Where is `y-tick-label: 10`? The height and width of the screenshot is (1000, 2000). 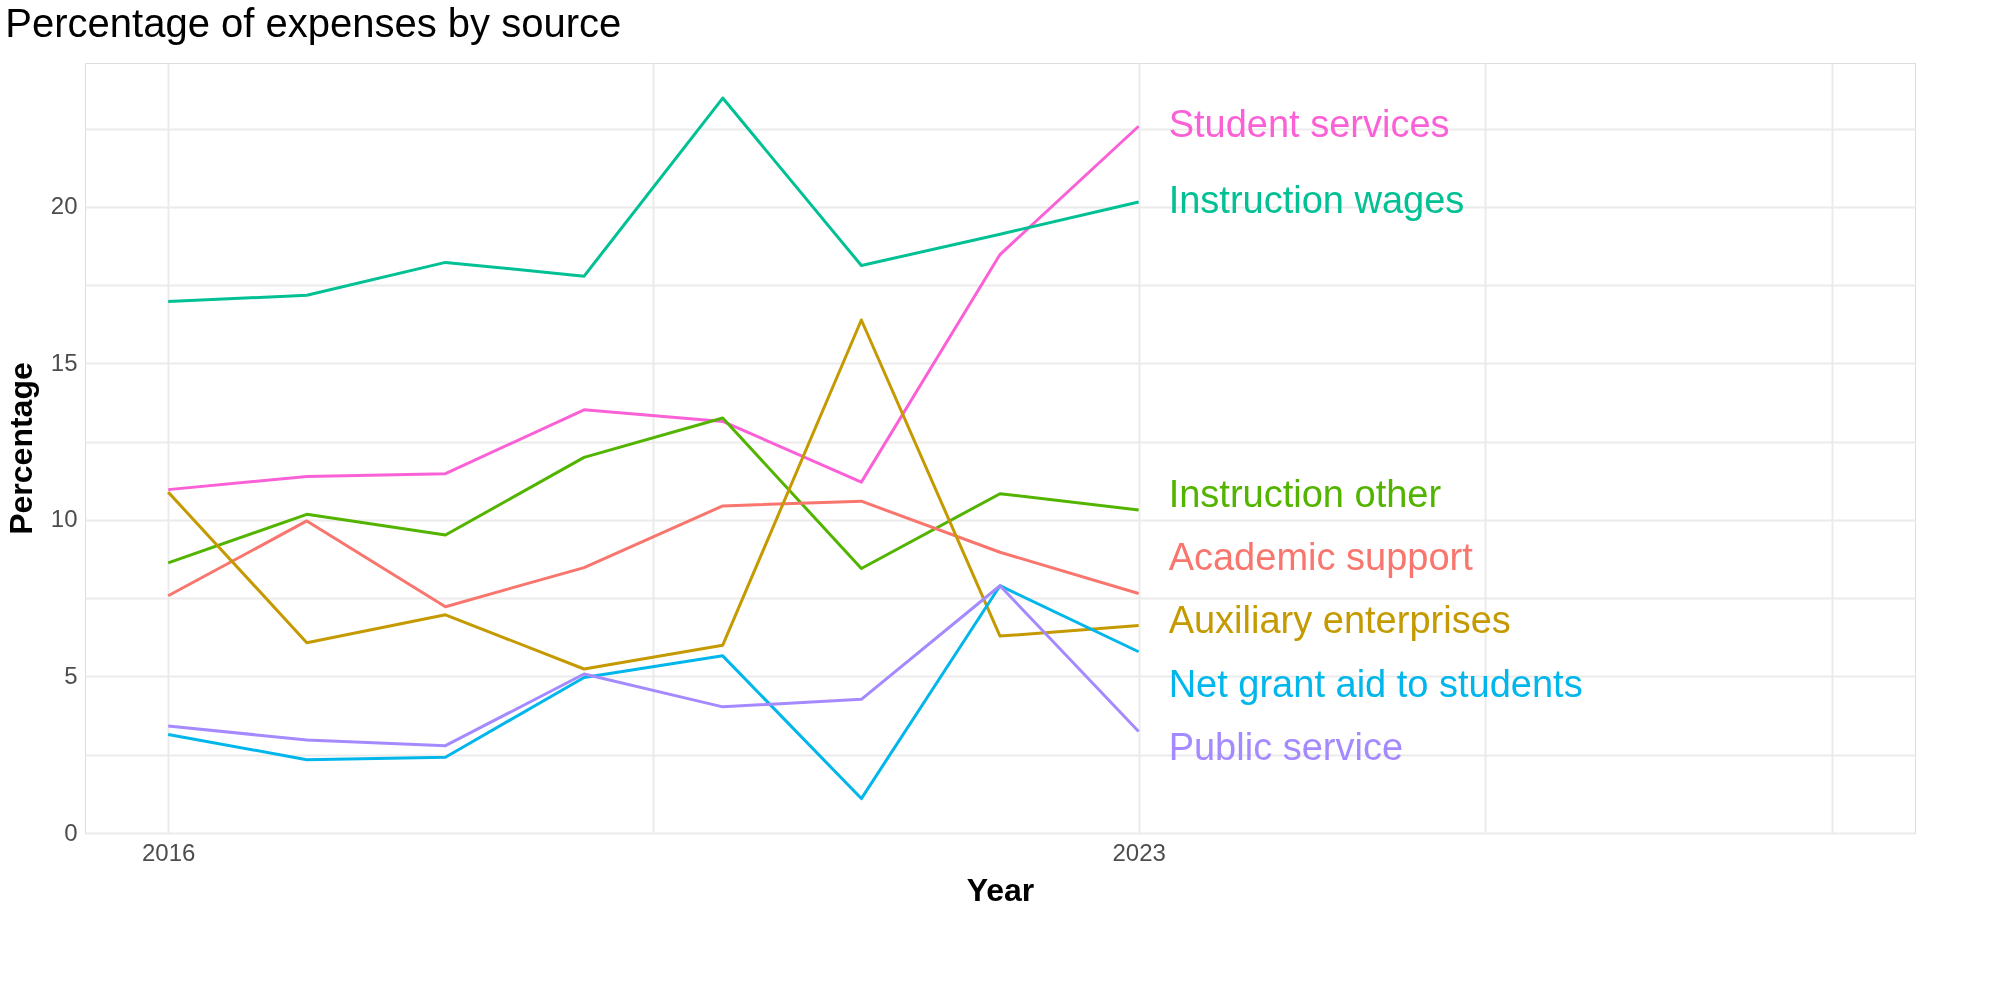
y-tick-label: 10 is located at coordinates (64, 519).